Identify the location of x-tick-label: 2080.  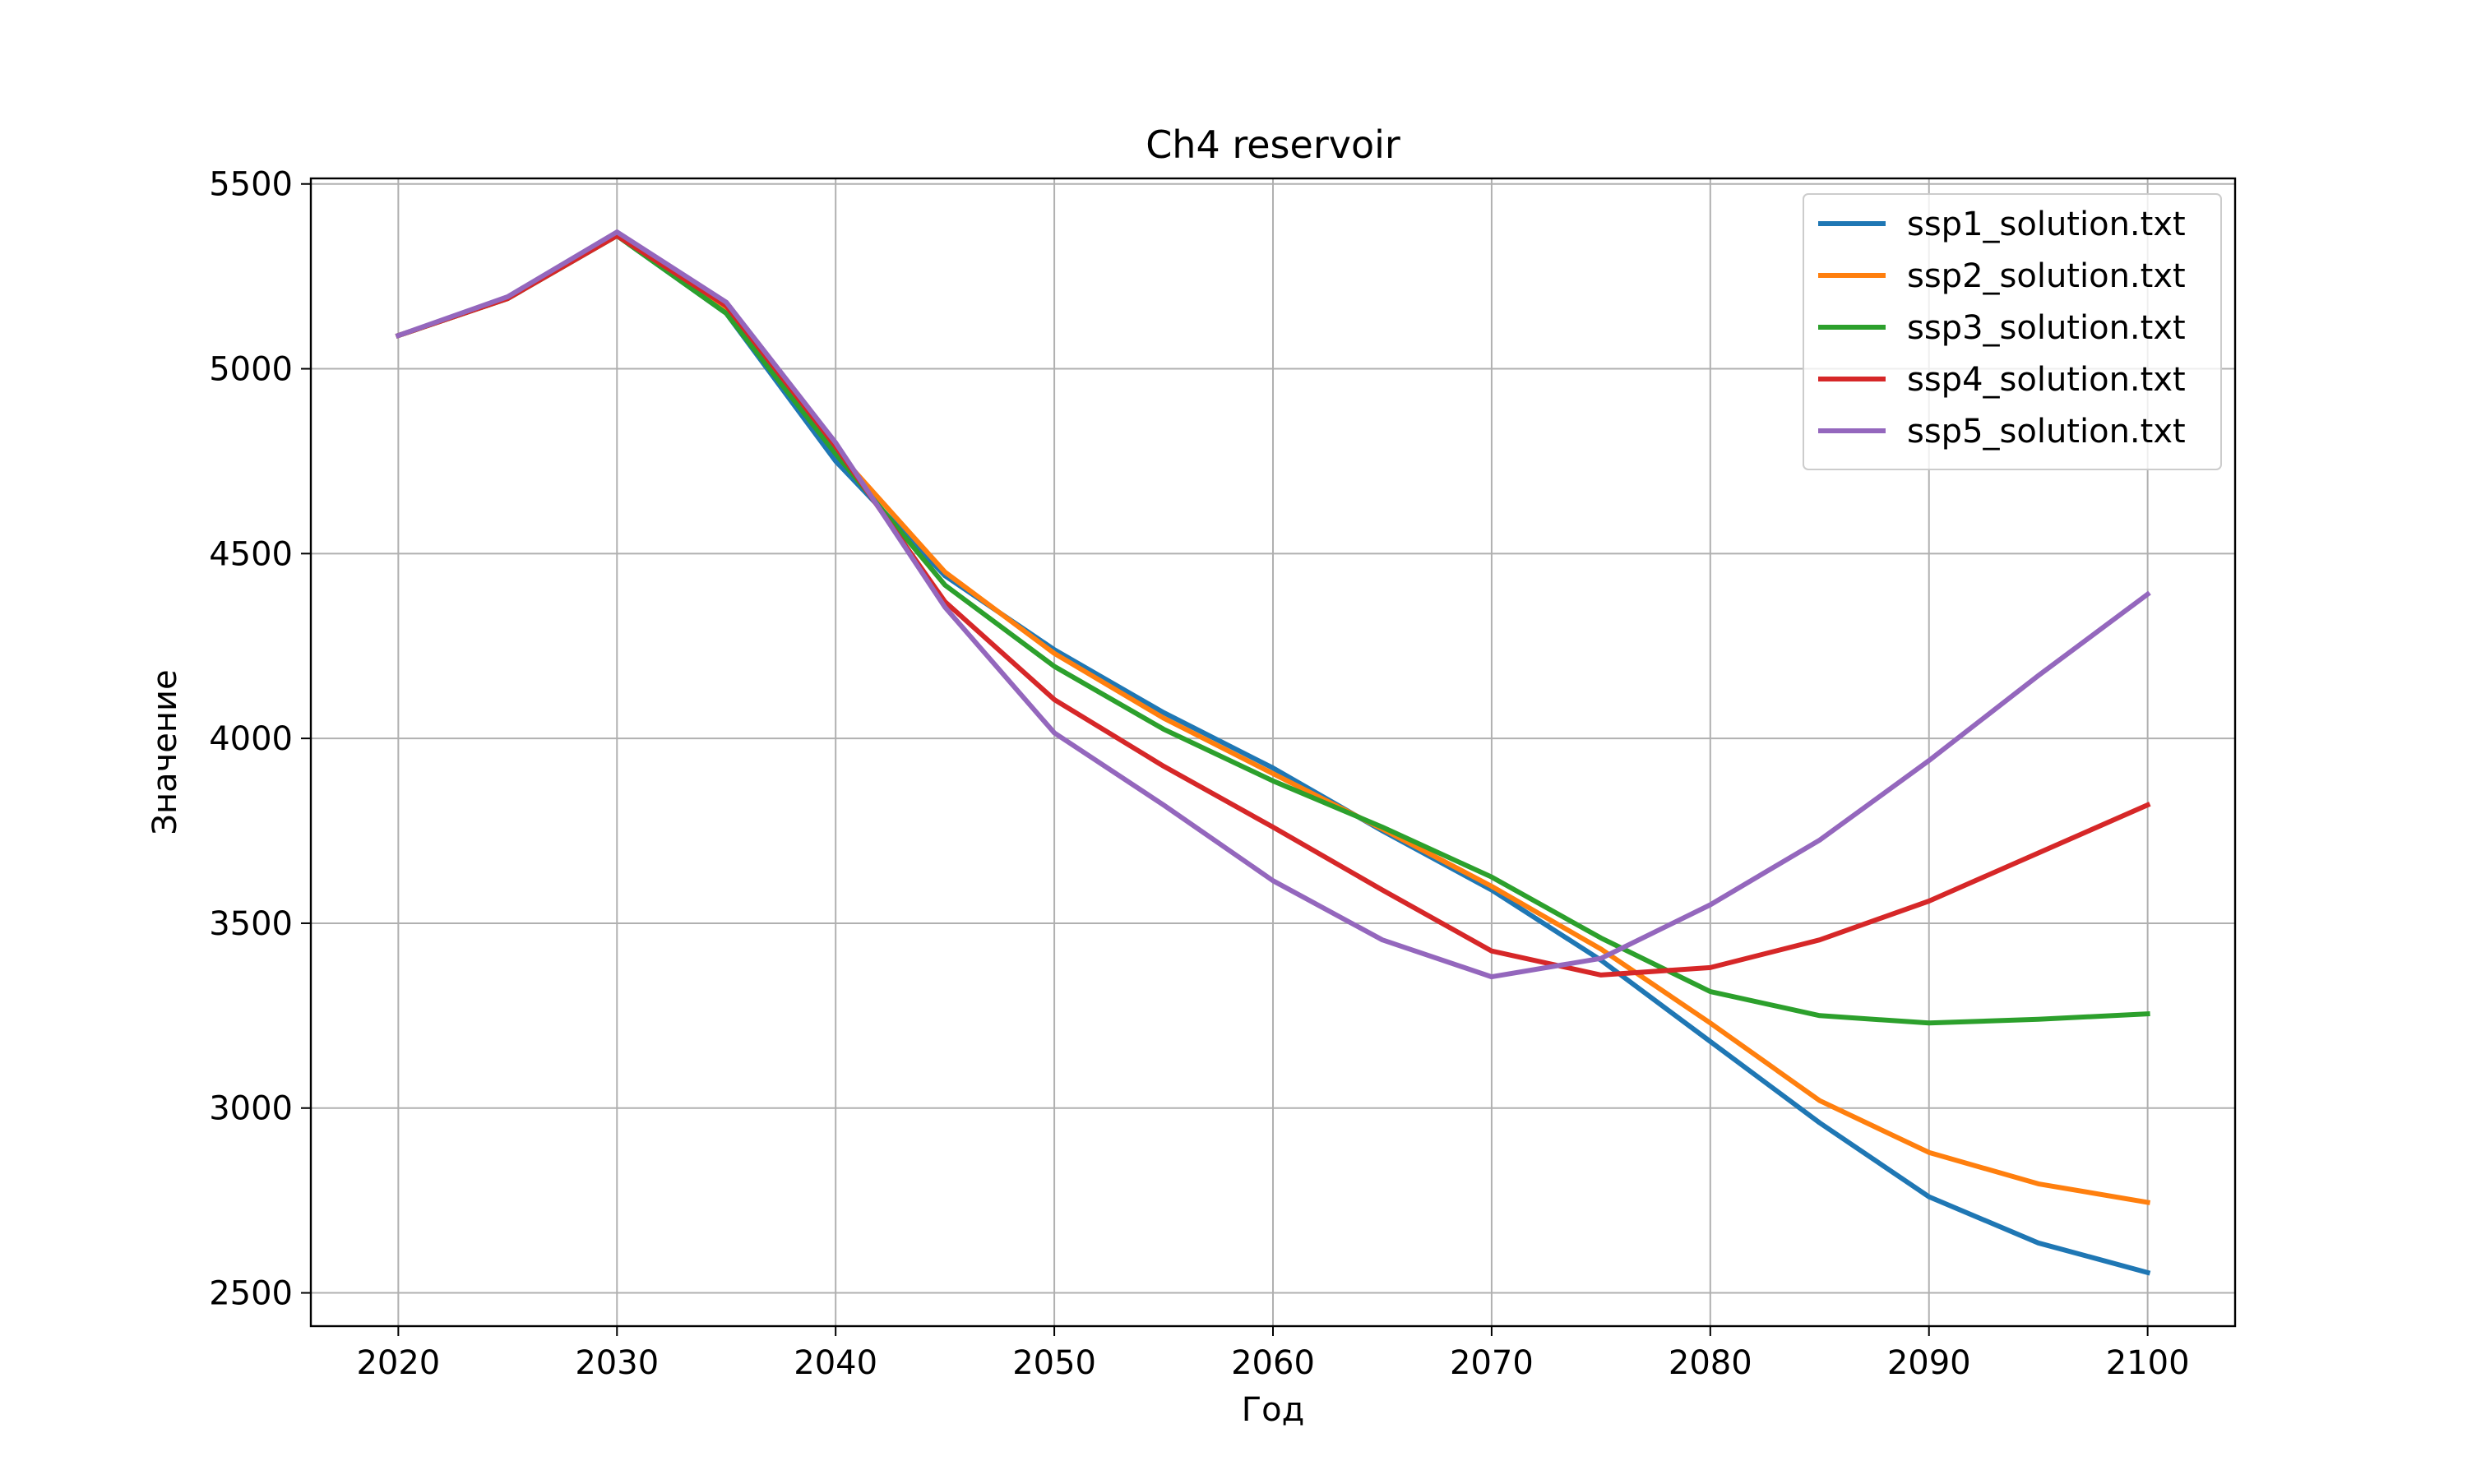
(1711, 1363).